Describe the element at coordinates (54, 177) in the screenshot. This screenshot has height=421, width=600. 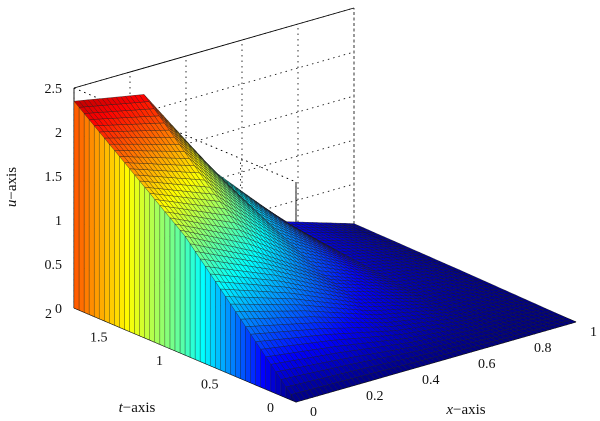
I see `u-tick-label: 1.5` at that location.